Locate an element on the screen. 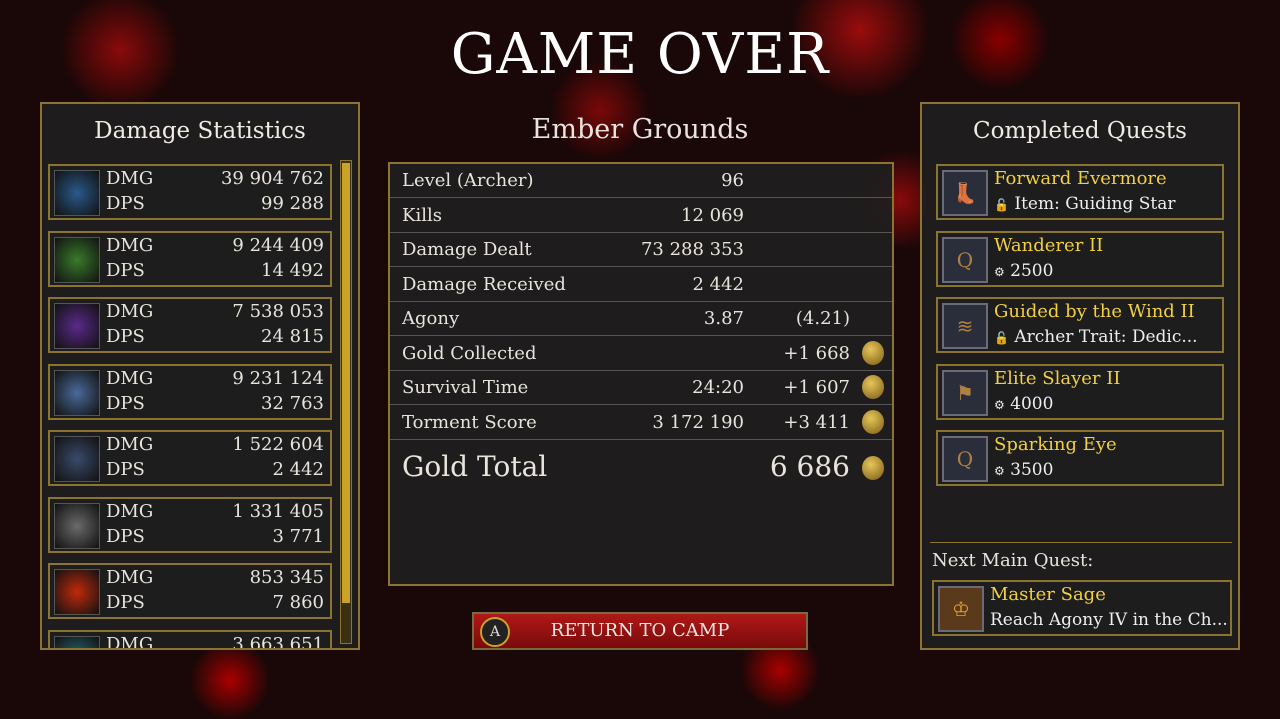 This screenshot has width=1280, height=719. stat-row: Damage Received 2 442 is located at coordinates (641, 285).